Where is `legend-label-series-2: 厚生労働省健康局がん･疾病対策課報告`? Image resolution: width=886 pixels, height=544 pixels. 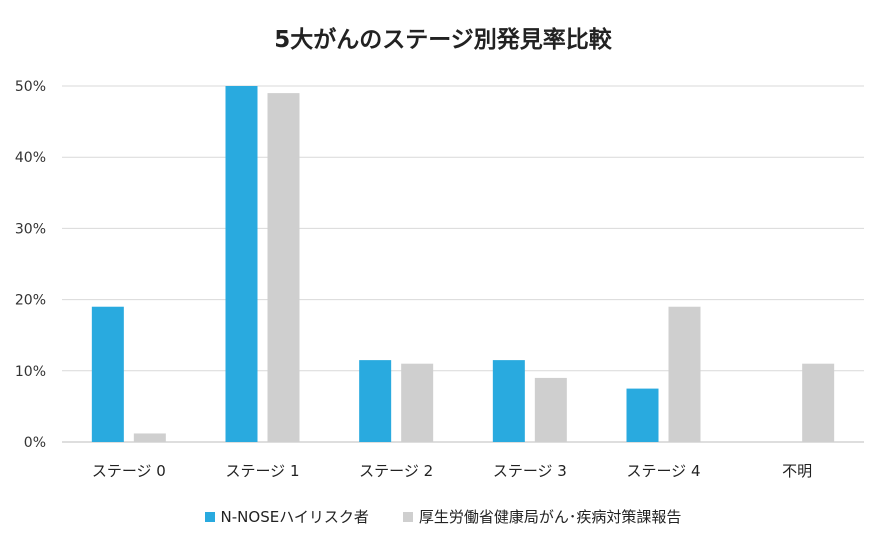
legend-label-series-2: 厚生労働省健康局がん･疾病対策課報告 is located at coordinates (550, 517).